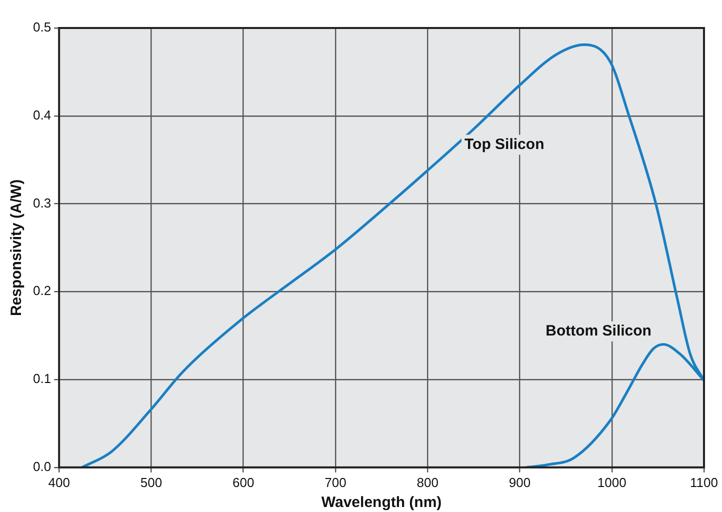  I want to click on x-tick-label: 900, so click(519, 482).